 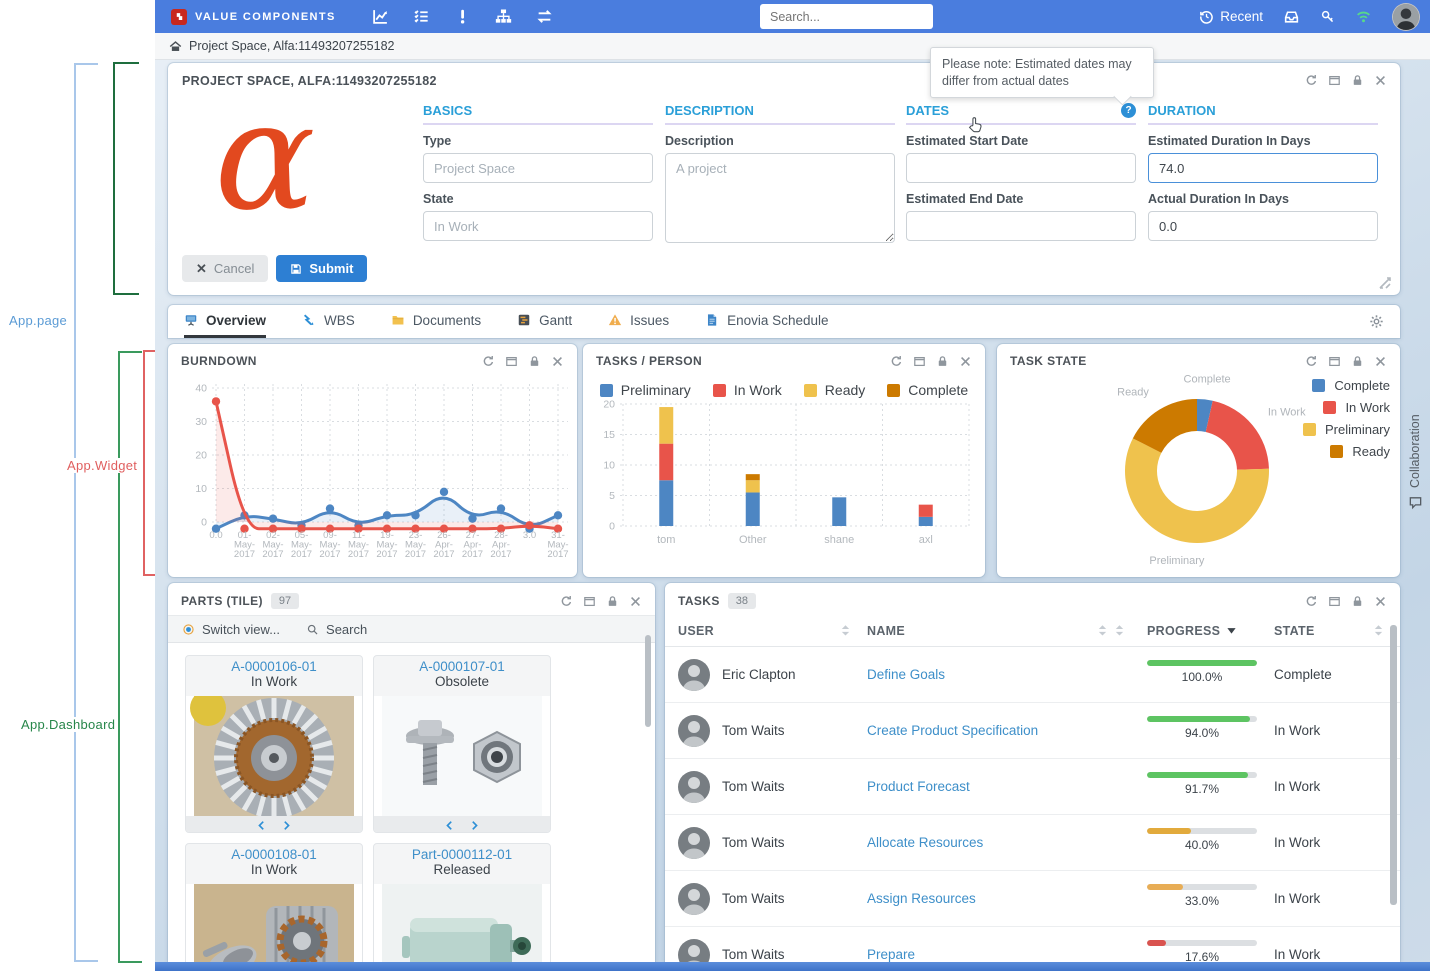 What do you see at coordinates (225, 321) in the screenshot?
I see `tab-overview: Overview` at bounding box center [225, 321].